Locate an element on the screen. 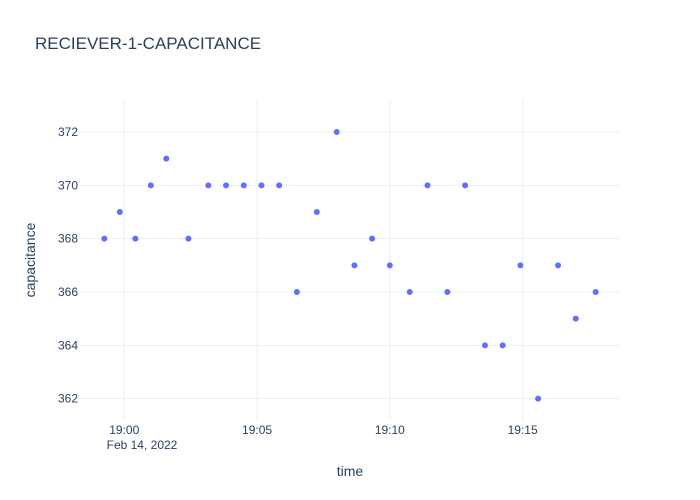 The height and width of the screenshot is (500, 700). x-tick-label: 19:05 is located at coordinates (257, 430).